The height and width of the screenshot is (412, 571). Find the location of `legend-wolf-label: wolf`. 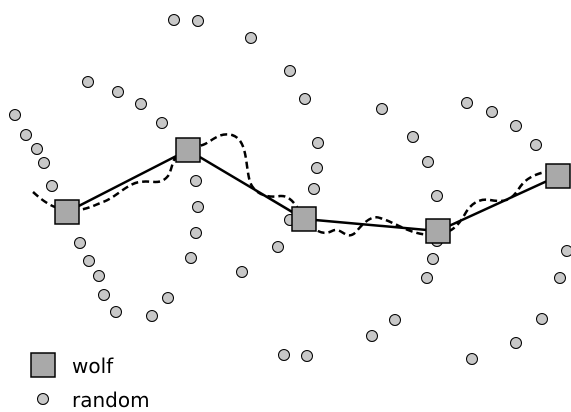

legend-wolf-label: wolf is located at coordinates (93, 366).